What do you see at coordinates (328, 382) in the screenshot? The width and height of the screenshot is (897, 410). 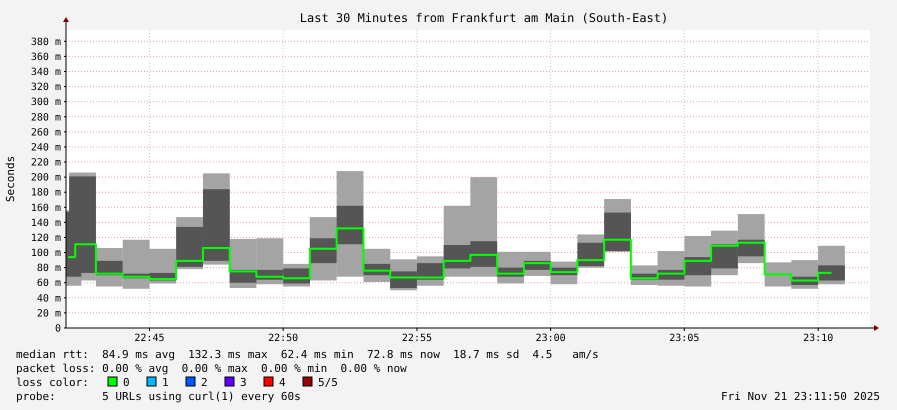 I see `legend-label: 5/5` at bounding box center [328, 382].